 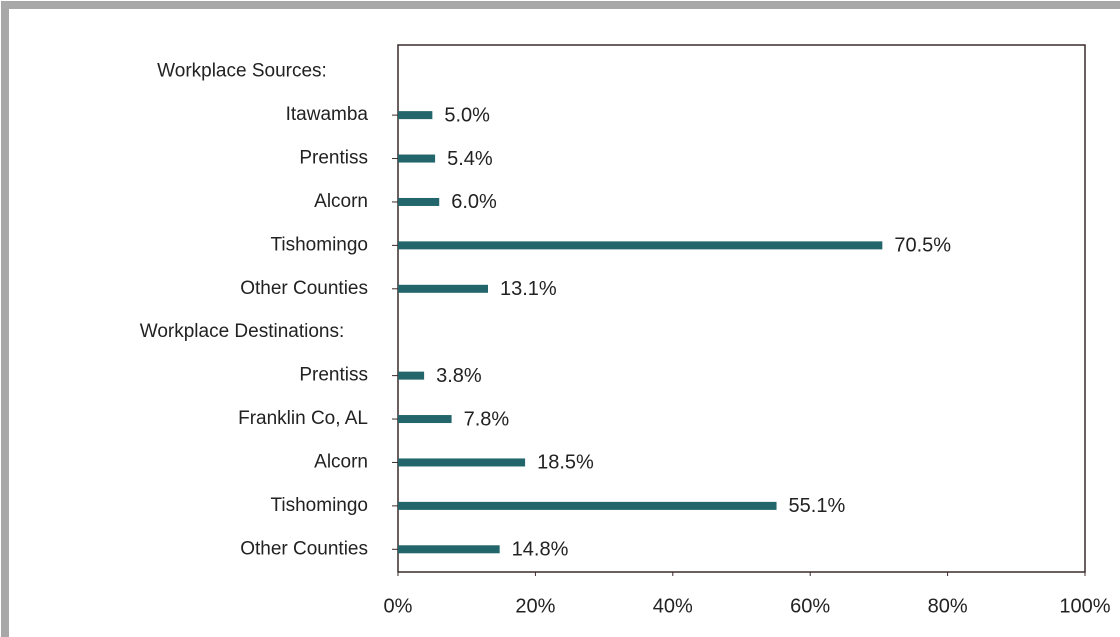 What do you see at coordinates (242, 71) in the screenshot?
I see `group-label: Workplace Sources:` at bounding box center [242, 71].